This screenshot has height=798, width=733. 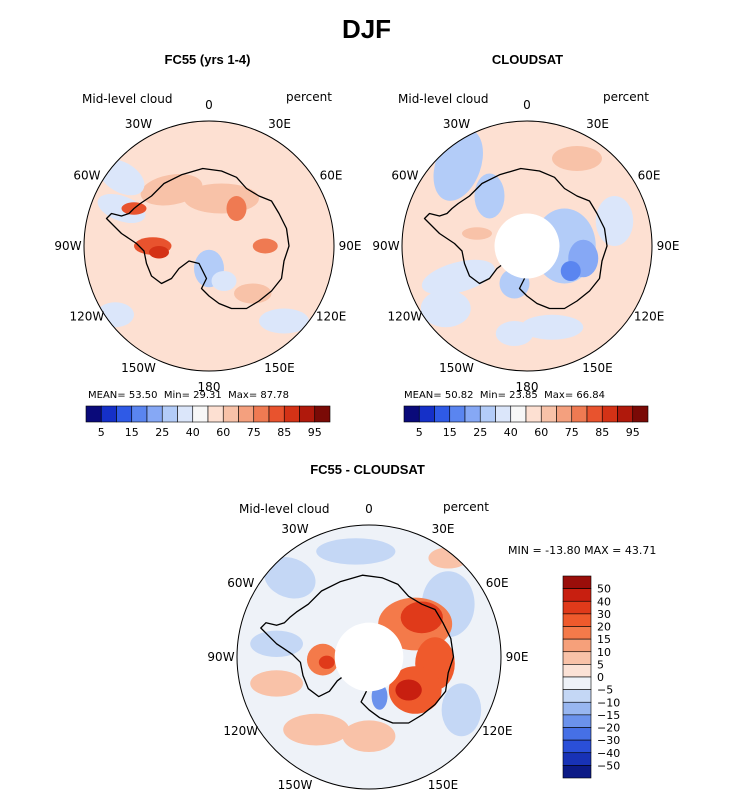 I want to click on colorbar-tick-label: −10, so click(x=608, y=702).